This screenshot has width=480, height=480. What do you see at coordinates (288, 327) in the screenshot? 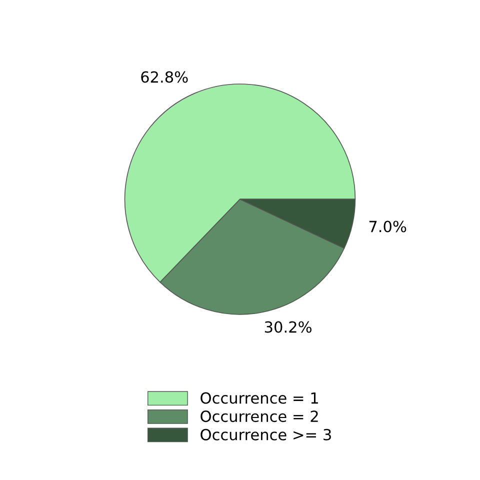
I see `data-label: 30.2%` at bounding box center [288, 327].